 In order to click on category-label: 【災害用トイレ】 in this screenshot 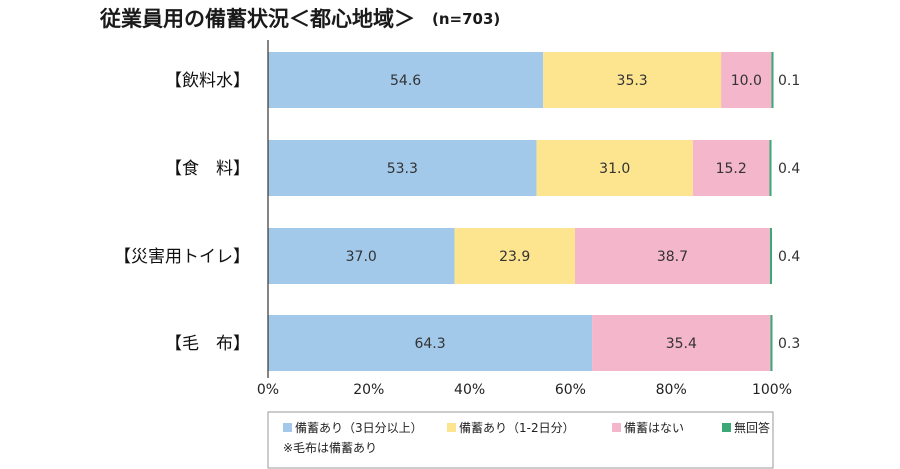, I will do `click(182, 257)`.